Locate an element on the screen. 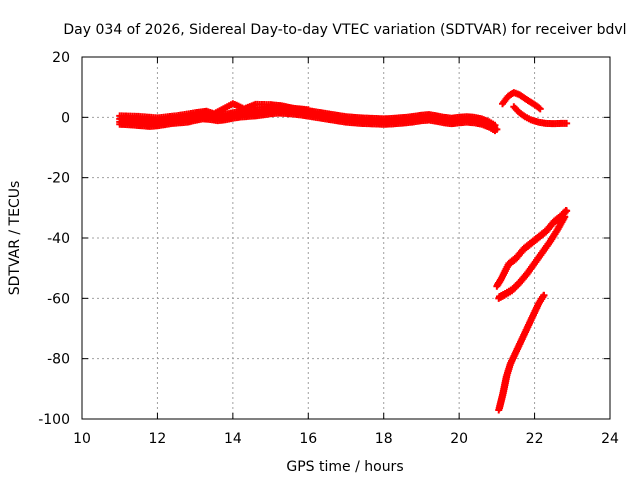  x-tick-label: 16 is located at coordinates (308, 439).